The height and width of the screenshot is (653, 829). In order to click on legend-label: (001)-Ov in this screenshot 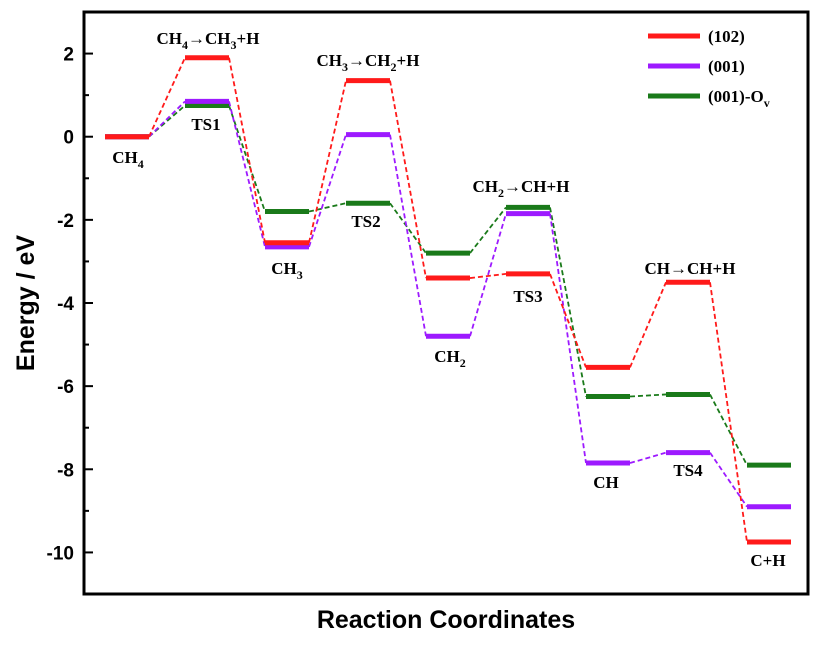, I will do `click(739, 98)`.